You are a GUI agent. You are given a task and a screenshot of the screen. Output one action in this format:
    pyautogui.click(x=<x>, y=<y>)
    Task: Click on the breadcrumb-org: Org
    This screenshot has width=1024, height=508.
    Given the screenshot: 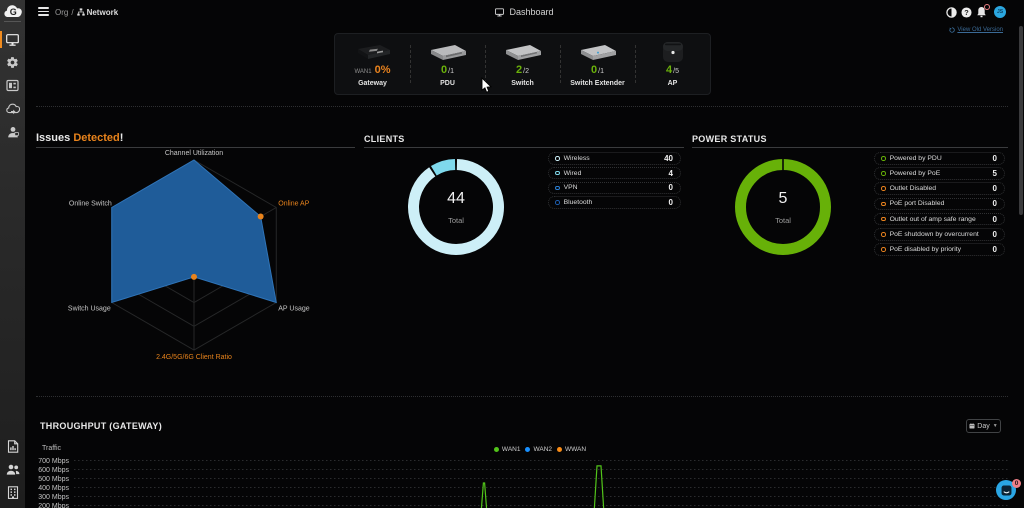 What is the action you would take?
    pyautogui.click(x=62, y=12)
    